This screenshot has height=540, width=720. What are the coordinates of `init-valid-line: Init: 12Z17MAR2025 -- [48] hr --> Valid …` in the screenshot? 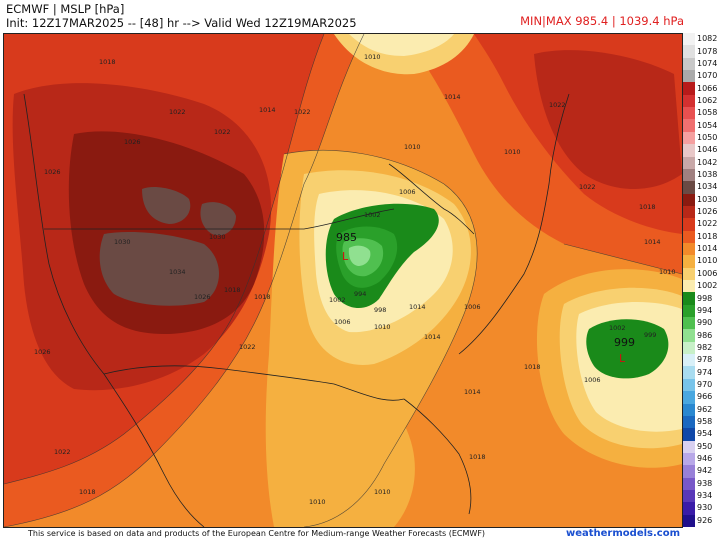 It's located at (181, 23).